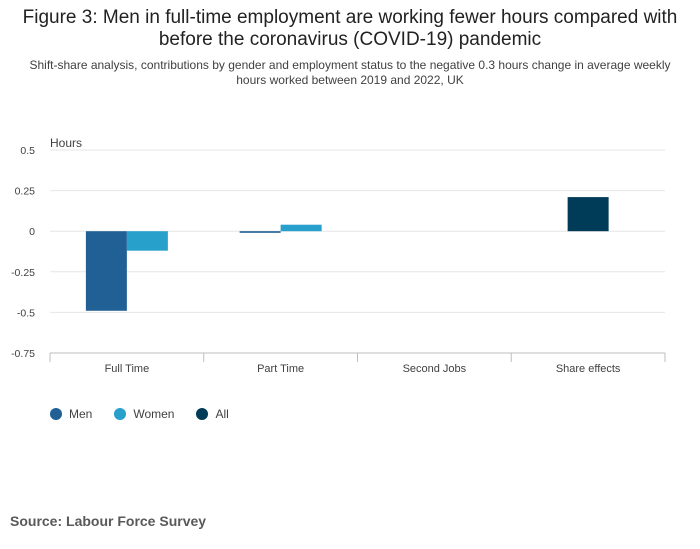 Image resolution: width=700 pixels, height=549 pixels. Describe the element at coordinates (212, 414) in the screenshot. I see `legend-item-all: All` at that location.